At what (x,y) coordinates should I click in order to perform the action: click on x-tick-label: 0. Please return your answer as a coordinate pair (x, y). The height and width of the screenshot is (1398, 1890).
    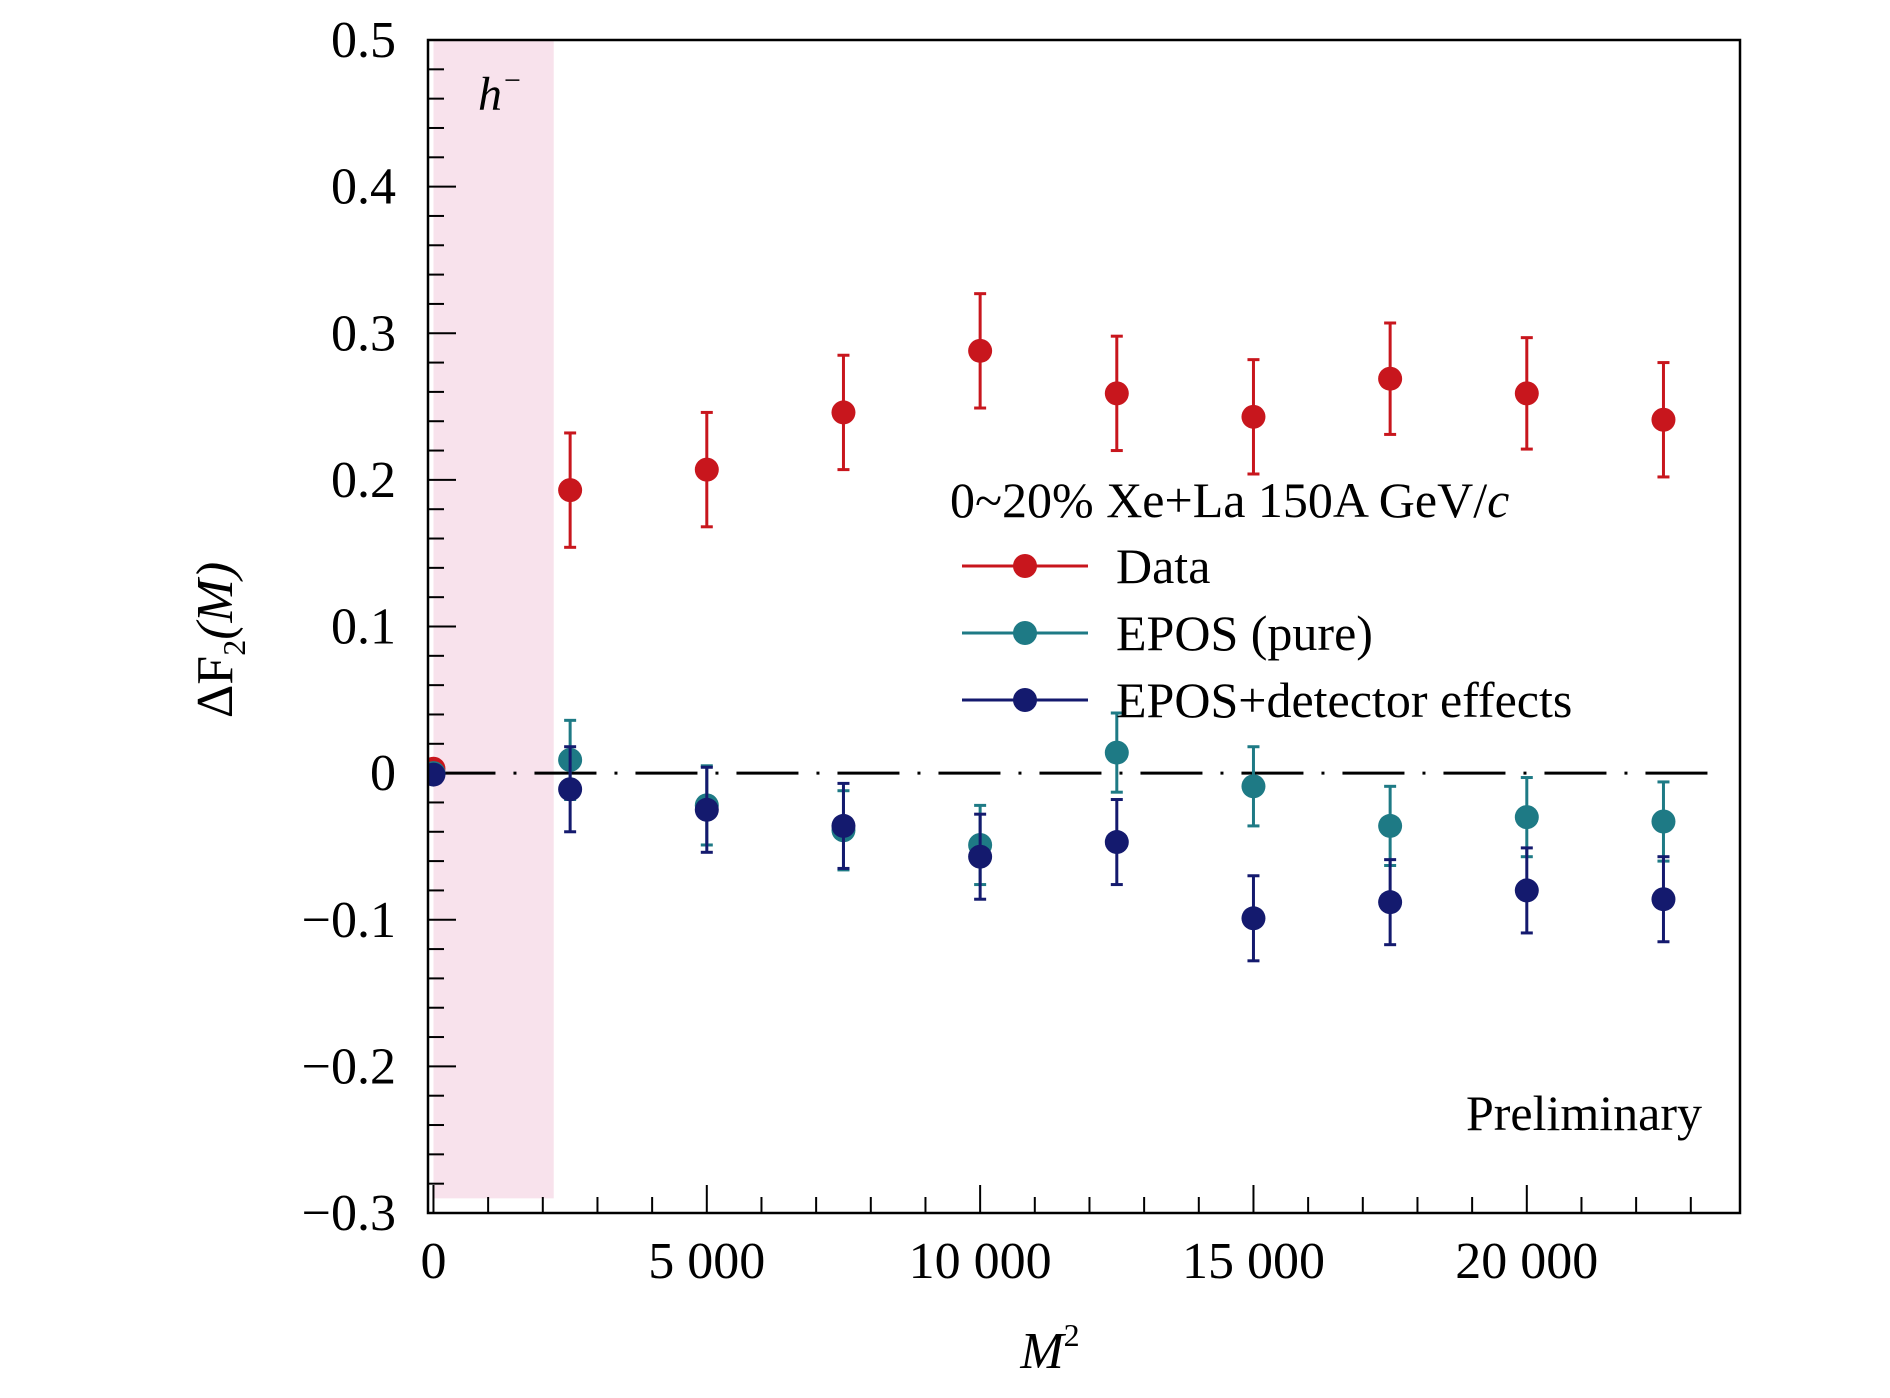
    Looking at the image, I should click on (433, 1261).